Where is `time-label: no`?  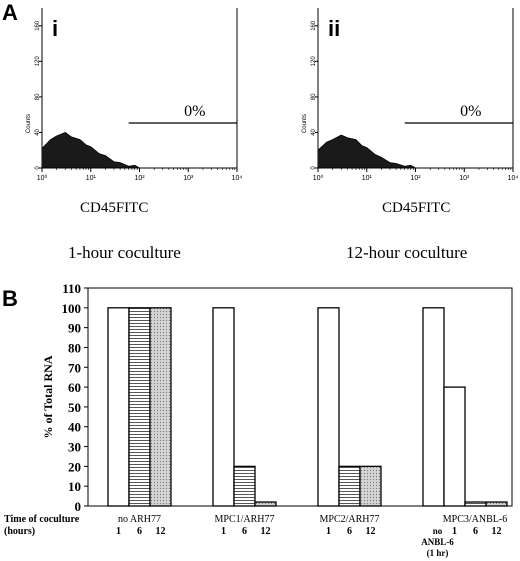 time-label: no is located at coordinates (438, 531).